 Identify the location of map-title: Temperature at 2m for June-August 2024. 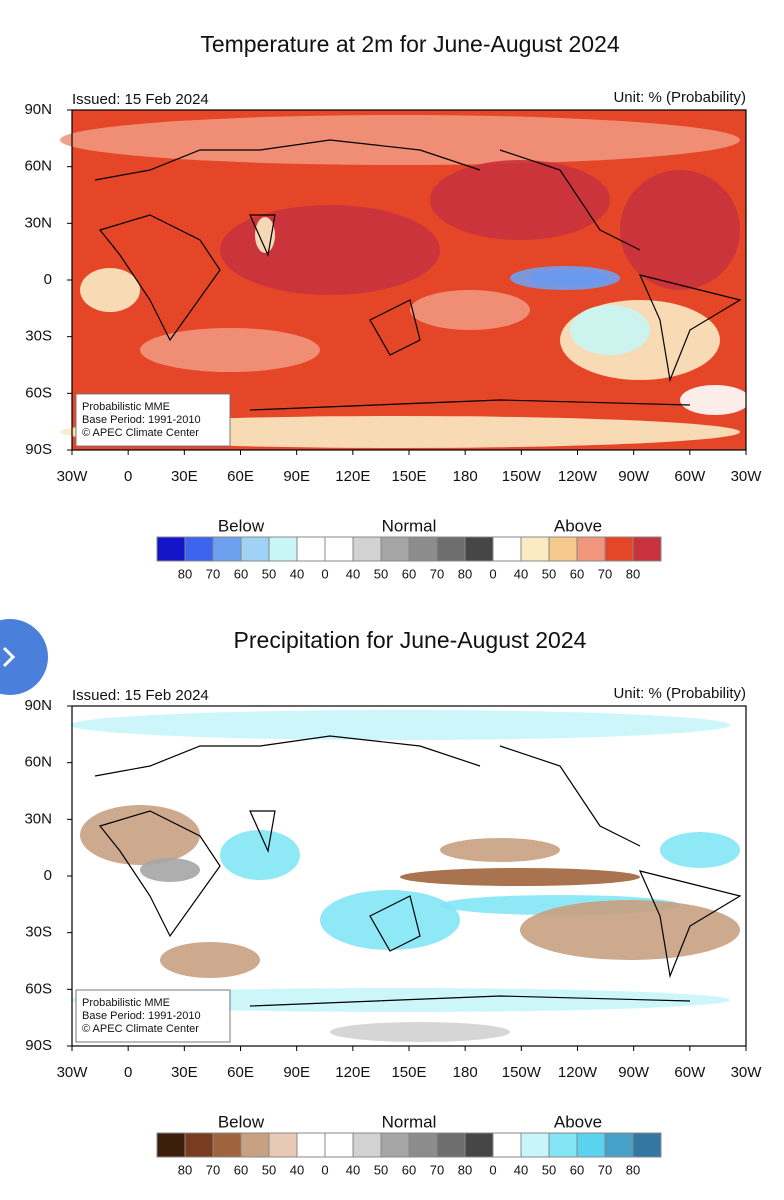
(410, 44).